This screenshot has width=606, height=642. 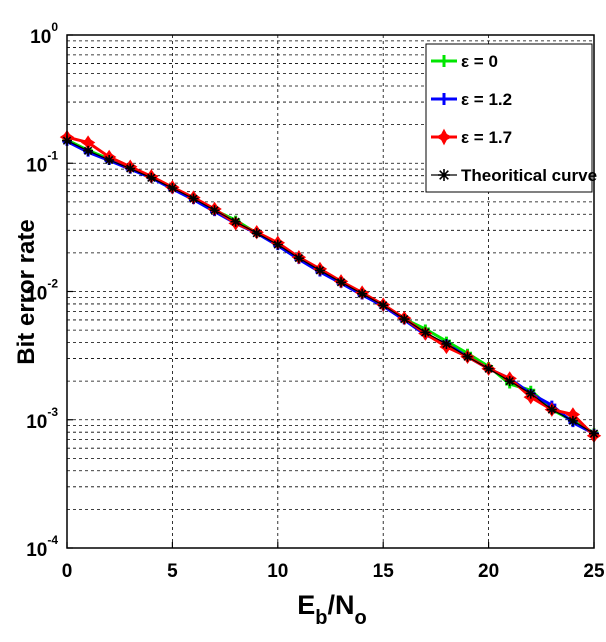 I want to click on x-label-mid: /N, so click(x=341, y=605).